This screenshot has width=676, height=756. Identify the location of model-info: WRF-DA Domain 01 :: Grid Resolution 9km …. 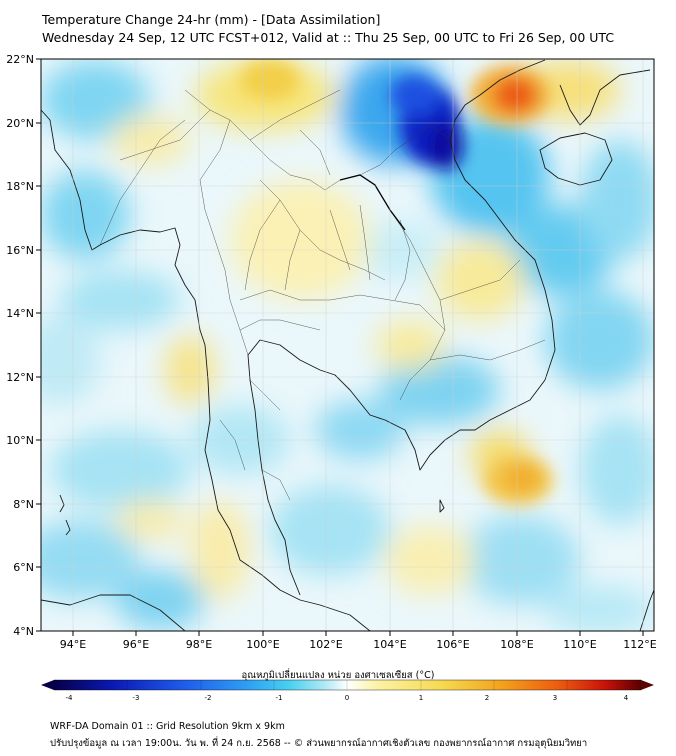
(167, 726).